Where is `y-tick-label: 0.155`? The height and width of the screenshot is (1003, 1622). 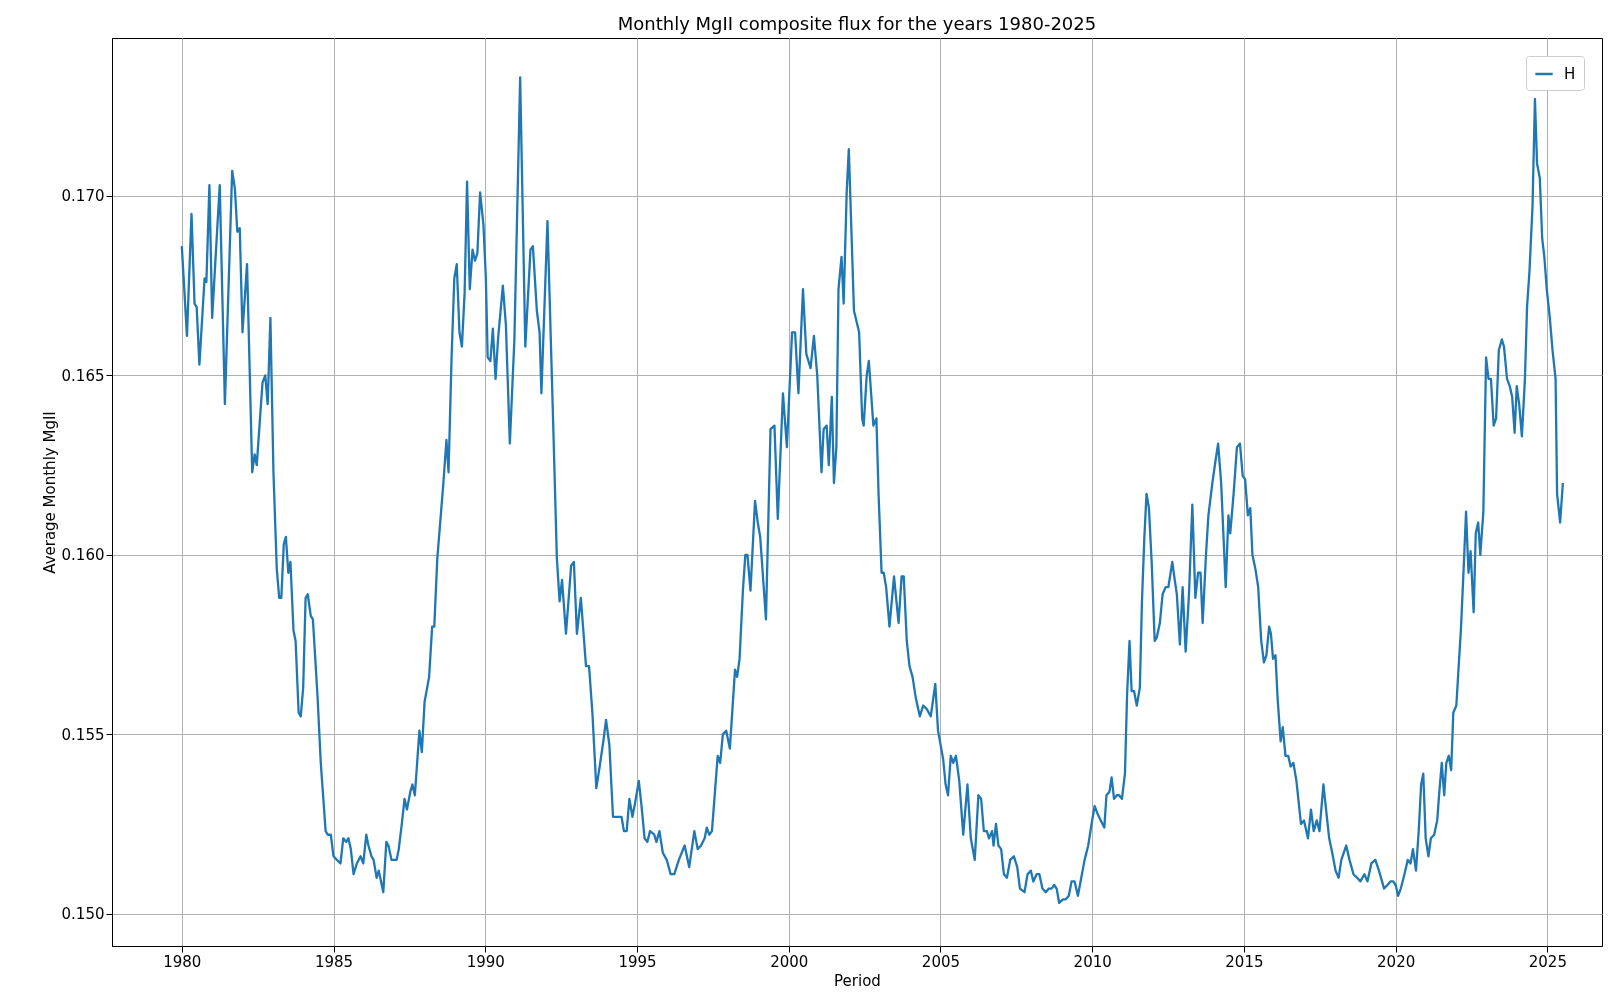
y-tick-label: 0.155 is located at coordinates (83, 734).